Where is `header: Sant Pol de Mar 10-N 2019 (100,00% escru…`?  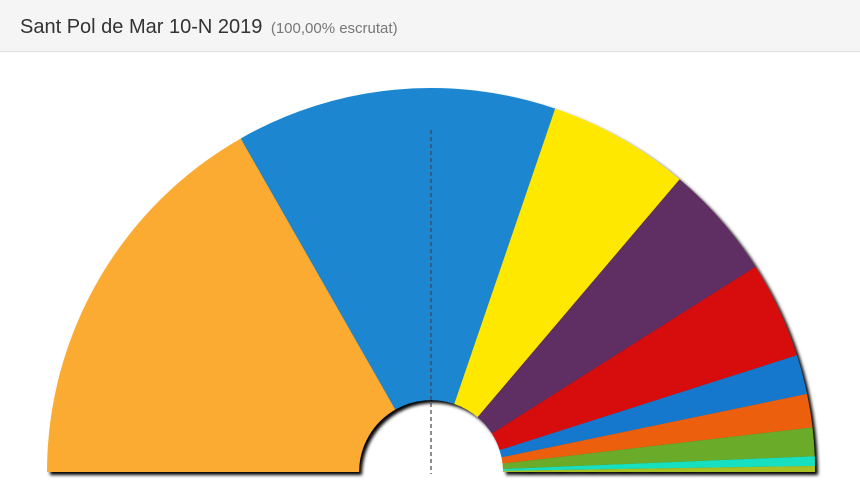
header: Sant Pol de Mar 10-N 2019 (100,00% escru… is located at coordinates (430, 26).